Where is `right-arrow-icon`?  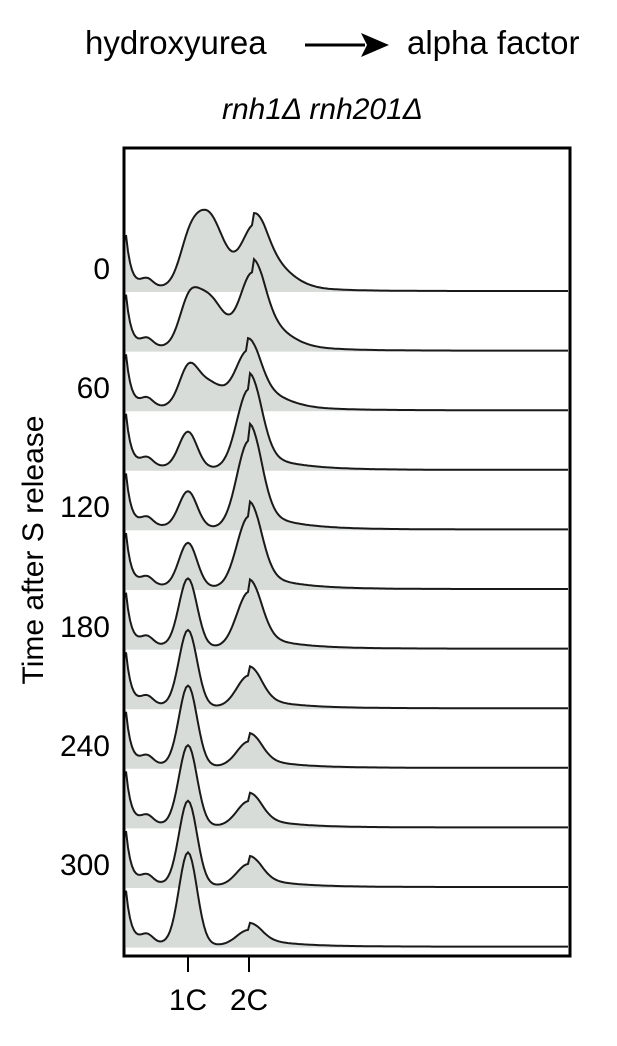
right-arrow-icon is located at coordinates (347, 45).